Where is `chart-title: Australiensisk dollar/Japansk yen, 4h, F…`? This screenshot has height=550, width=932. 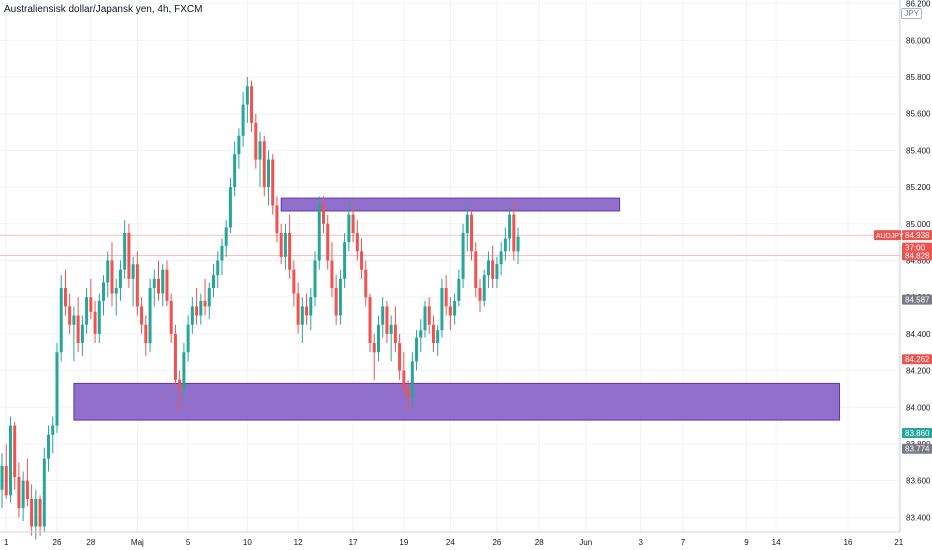 chart-title: Australiensisk dollar/Japansk yen, 4h, F… is located at coordinates (103, 9).